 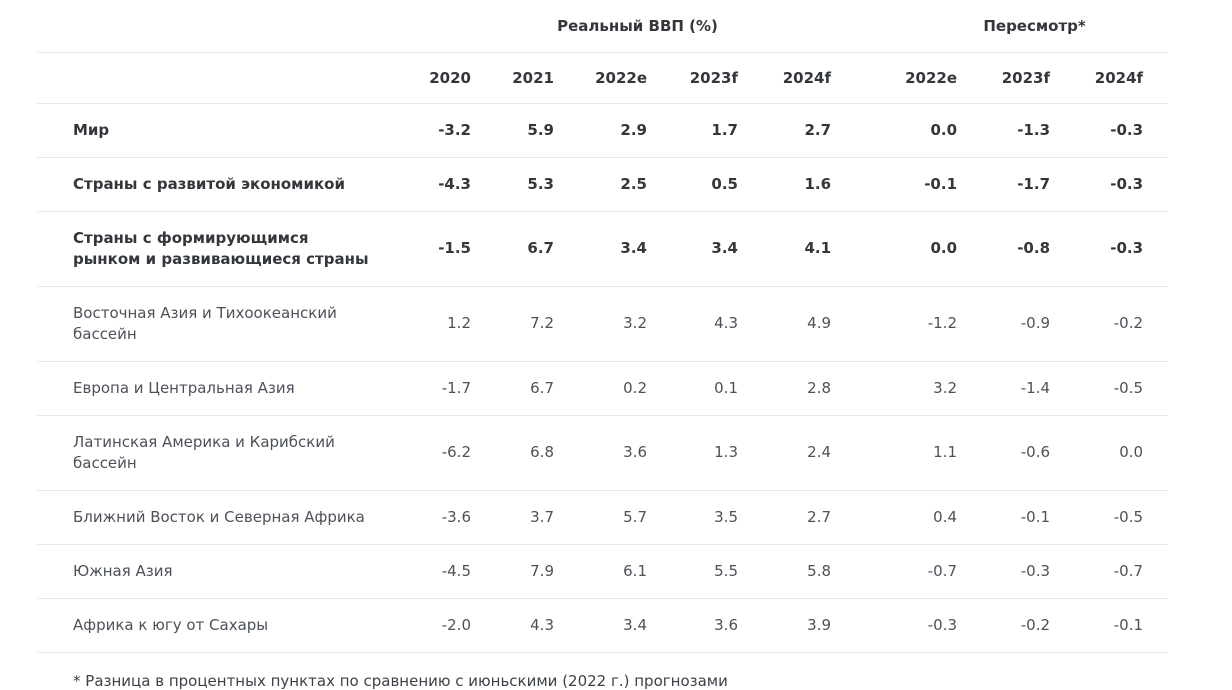 I want to click on revision-value: 1.1, so click(x=911, y=453).